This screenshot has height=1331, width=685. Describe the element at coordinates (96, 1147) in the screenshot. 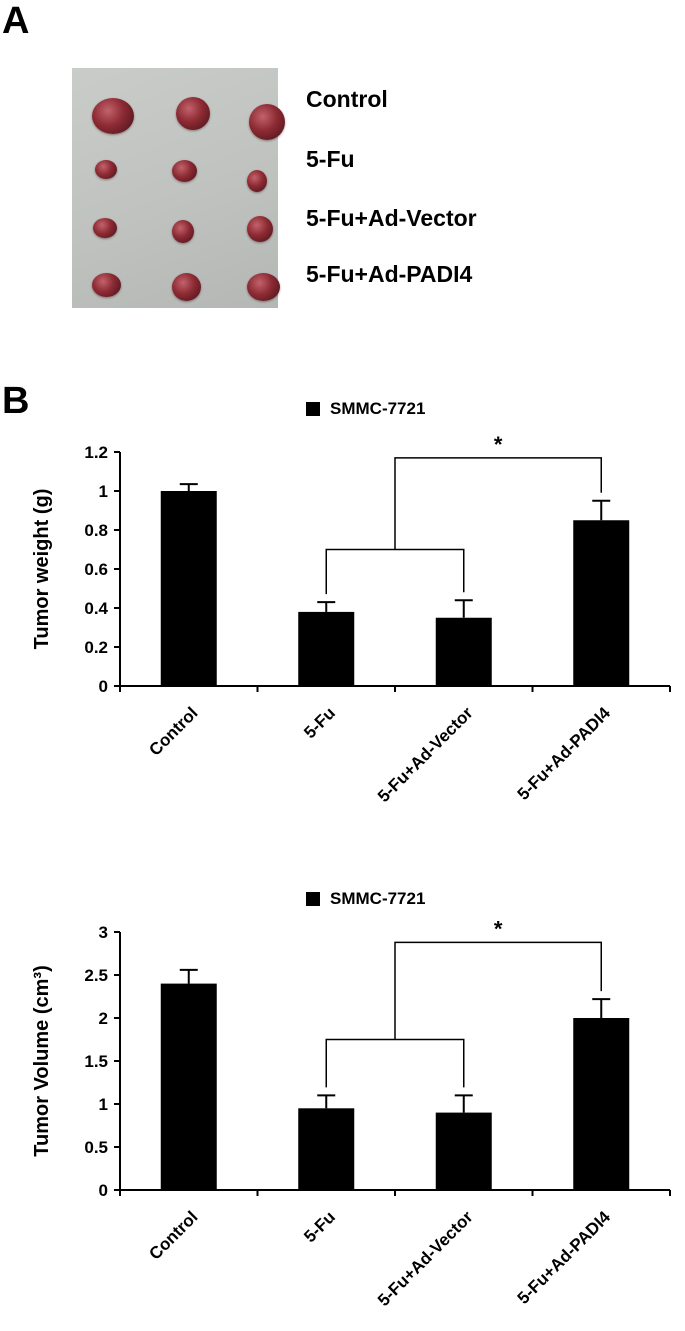

I see `chart2-y-tick-label: 0.5` at that location.